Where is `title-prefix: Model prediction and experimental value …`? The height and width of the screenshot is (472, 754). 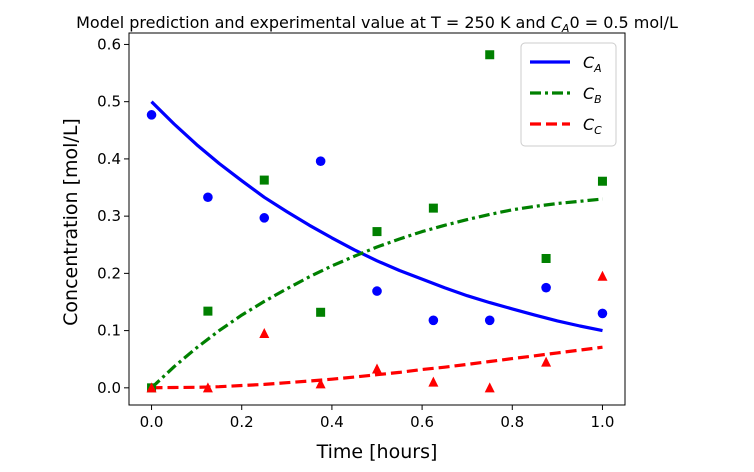 title-prefix: Model prediction and experimental value … is located at coordinates (313, 22).